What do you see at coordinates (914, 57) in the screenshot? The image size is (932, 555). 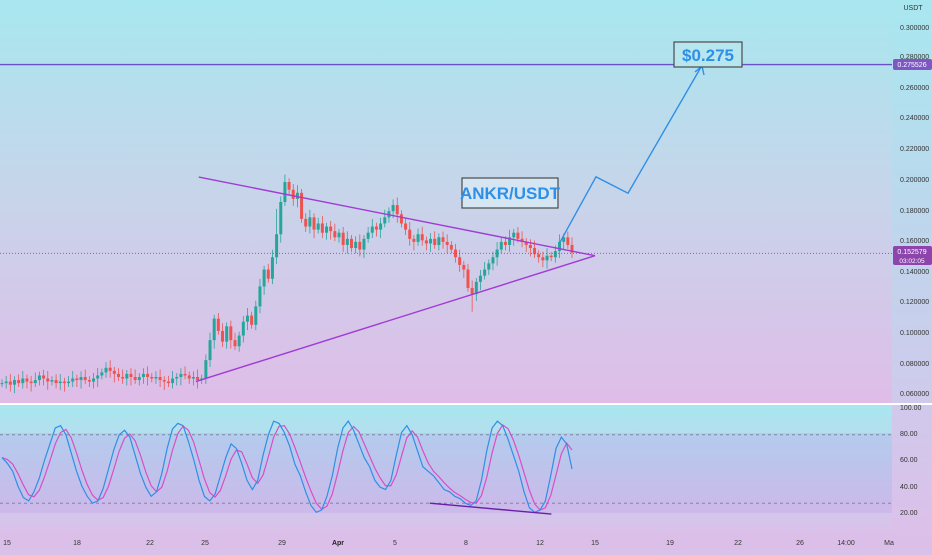 I see `price-tick: 0.280000` at bounding box center [914, 57].